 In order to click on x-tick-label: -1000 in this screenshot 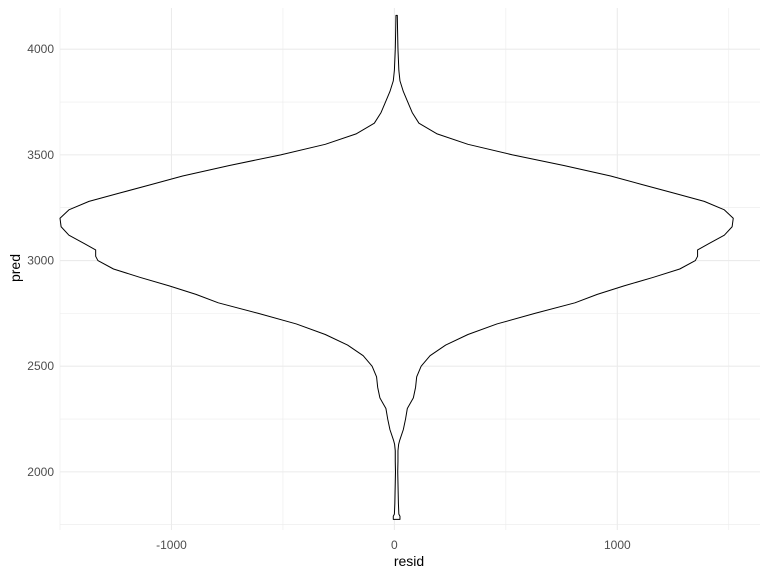, I will do `click(171, 545)`.